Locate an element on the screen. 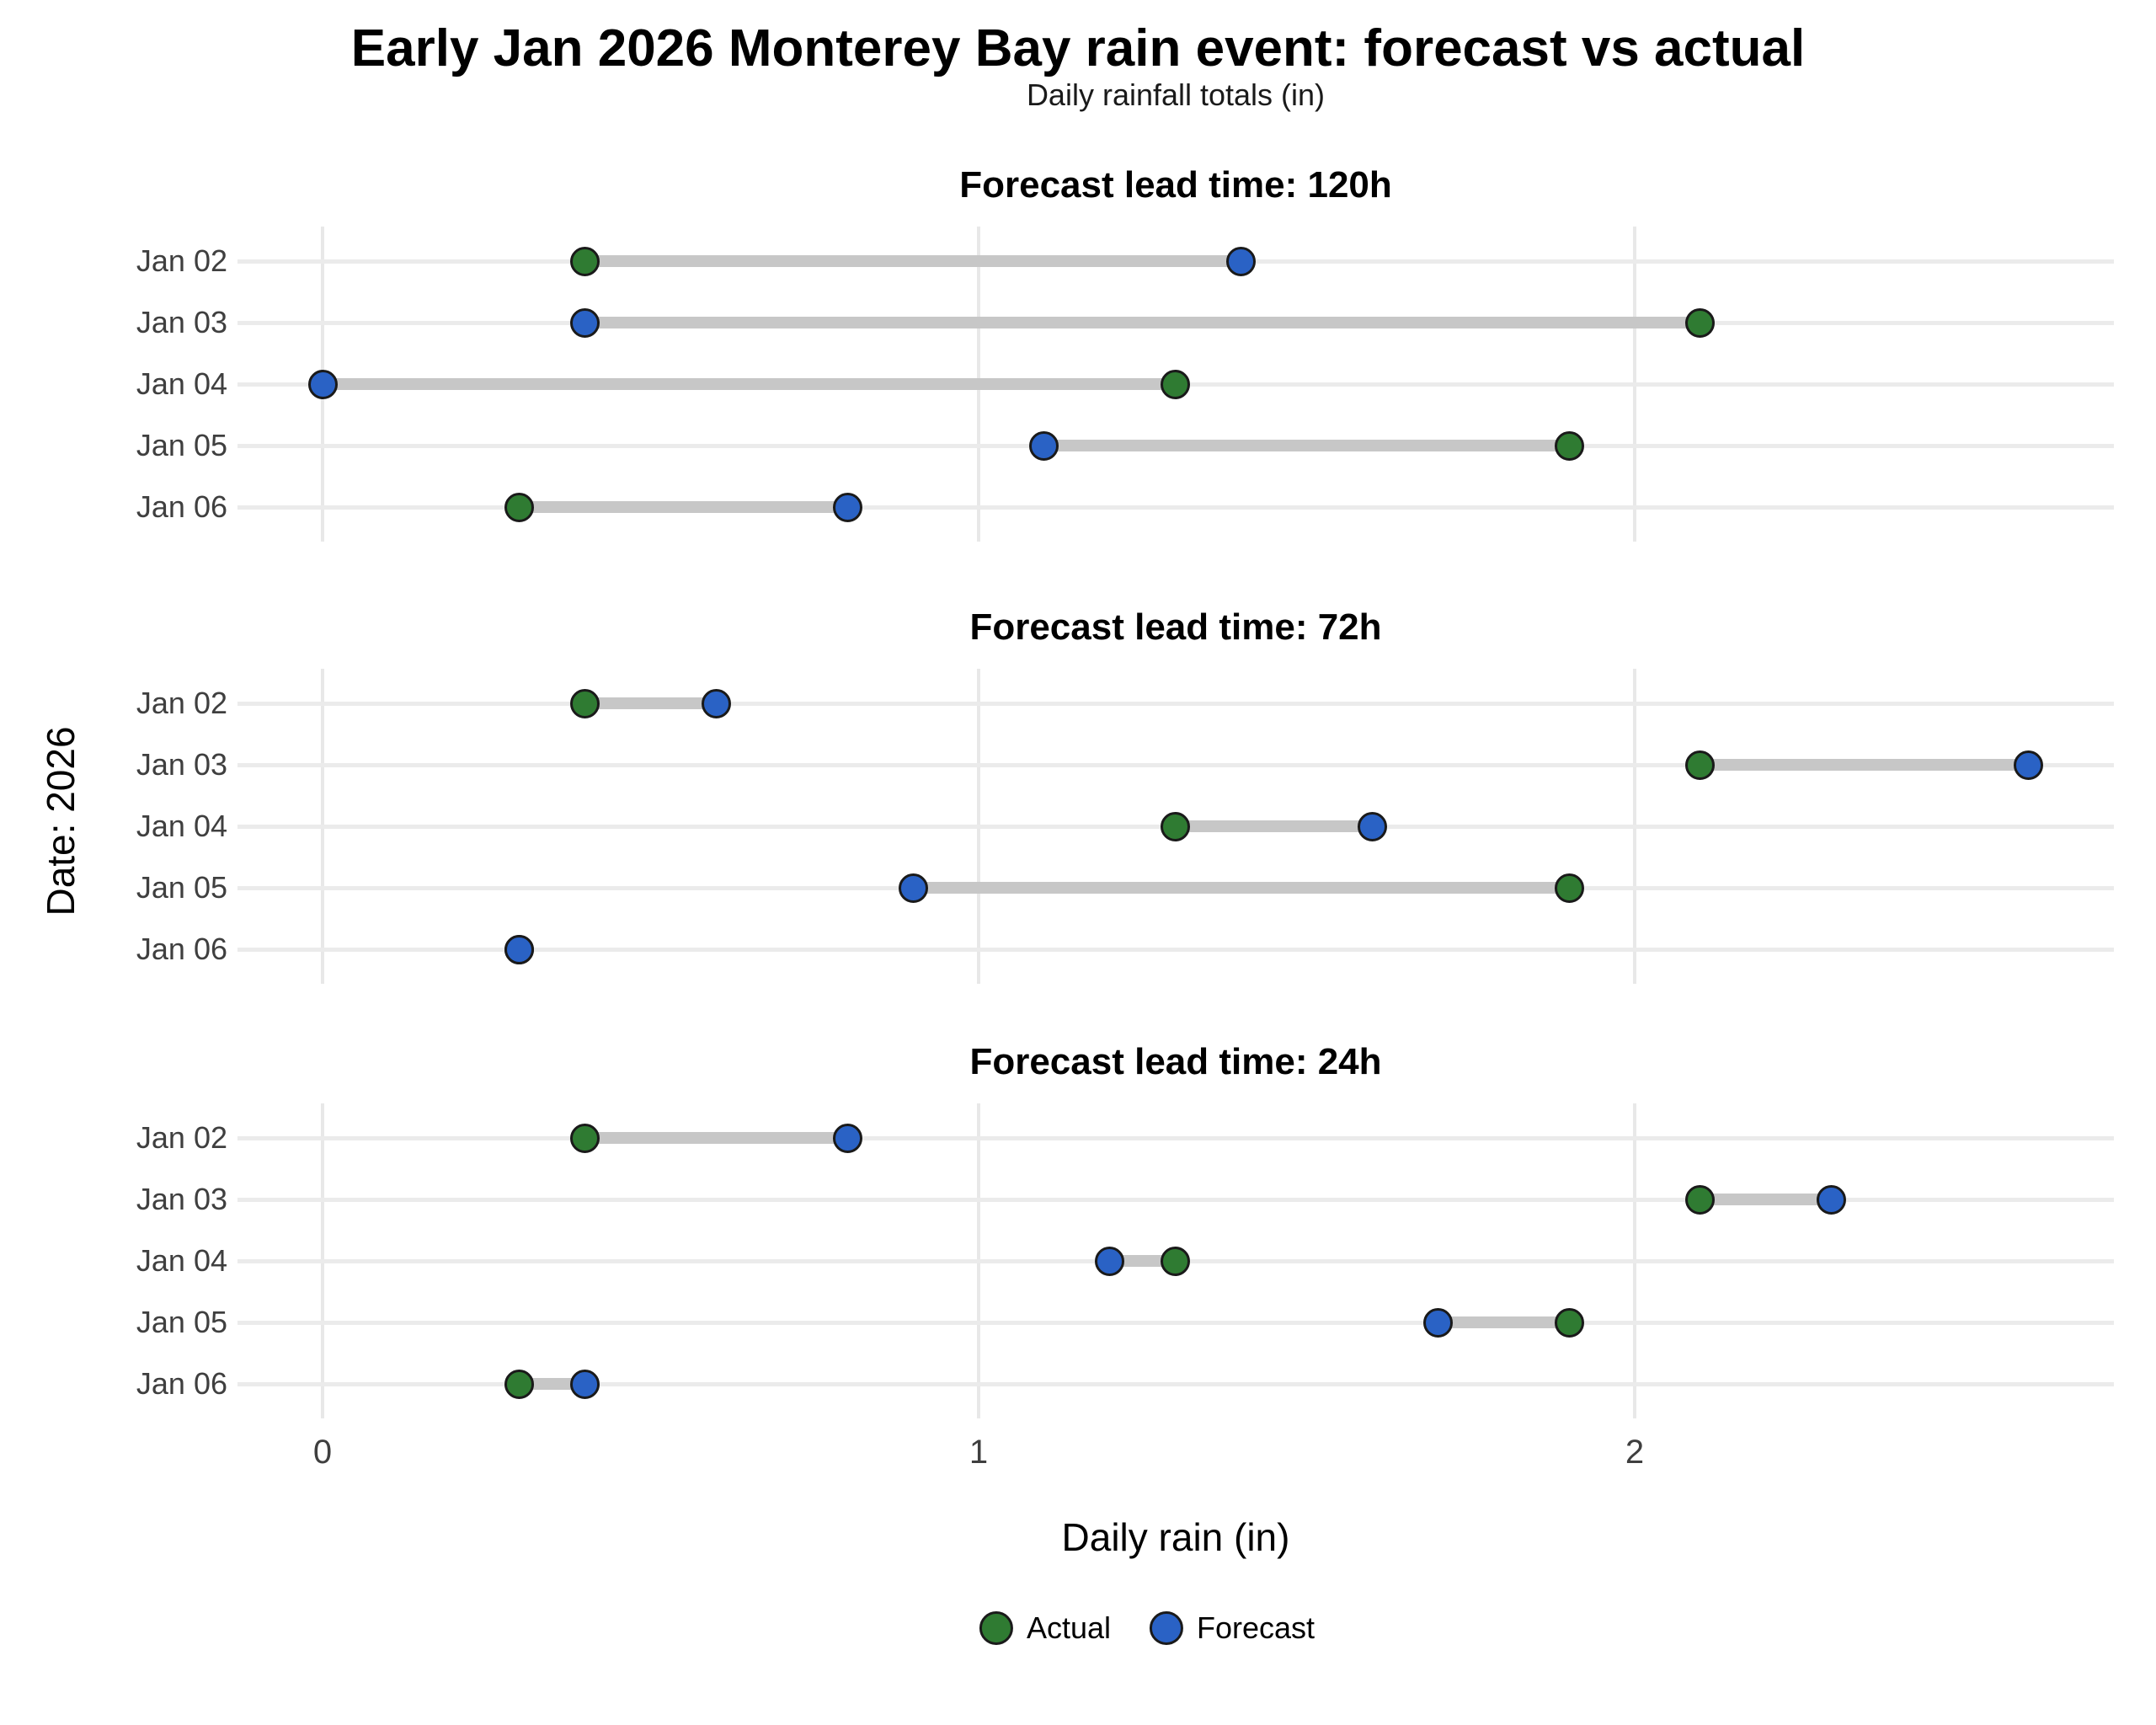  x-axis-title: Daily rain (in) is located at coordinates (1175, 1537).